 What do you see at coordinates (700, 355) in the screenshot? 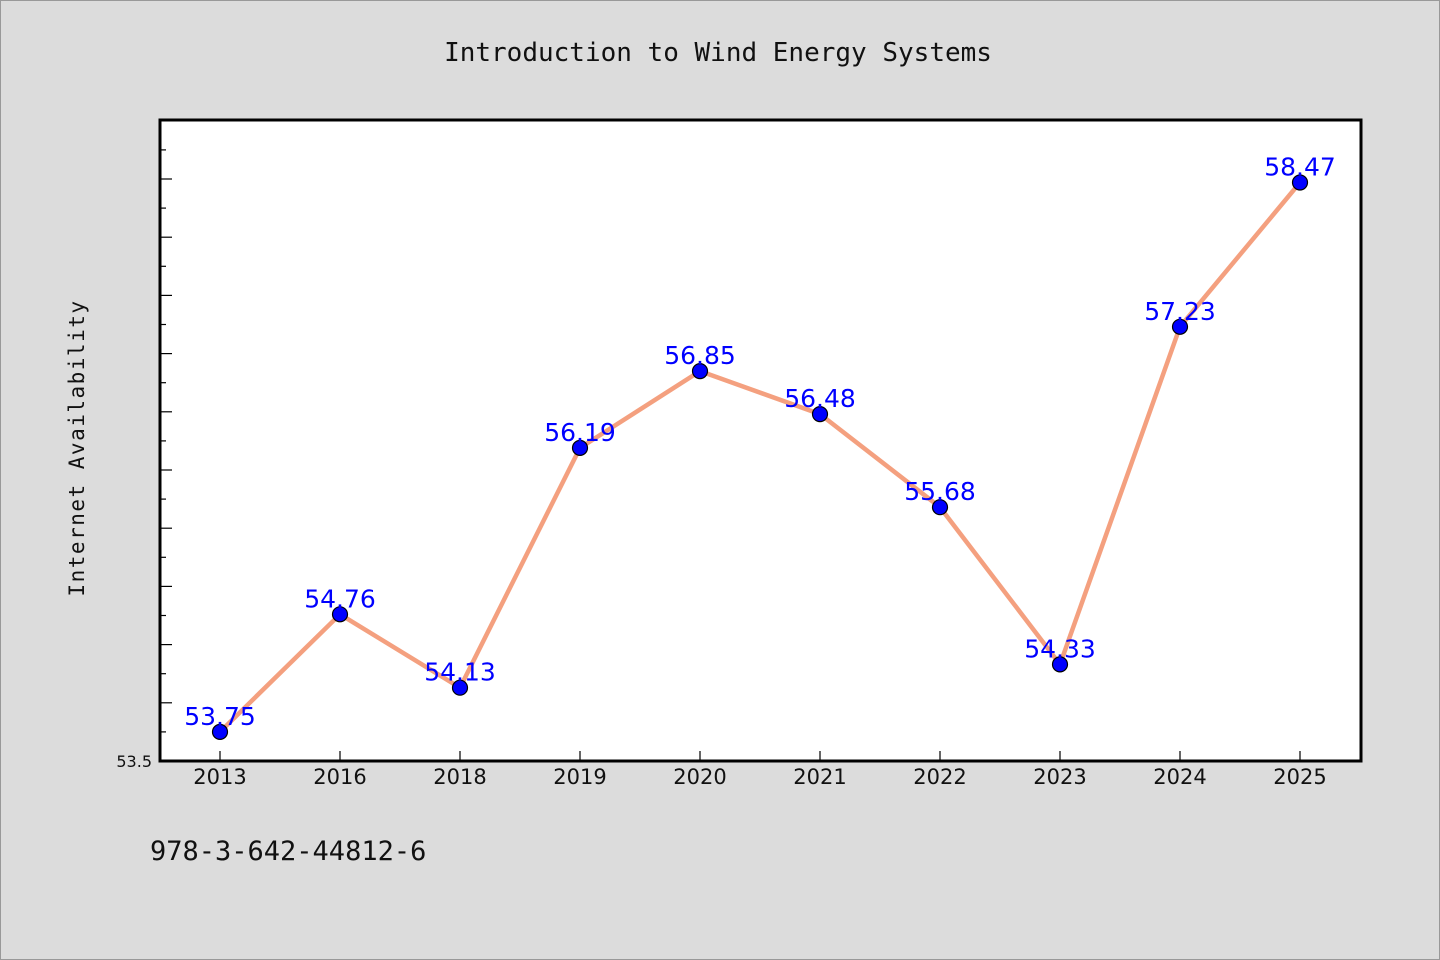
I see `data-label: 56.85` at bounding box center [700, 355].